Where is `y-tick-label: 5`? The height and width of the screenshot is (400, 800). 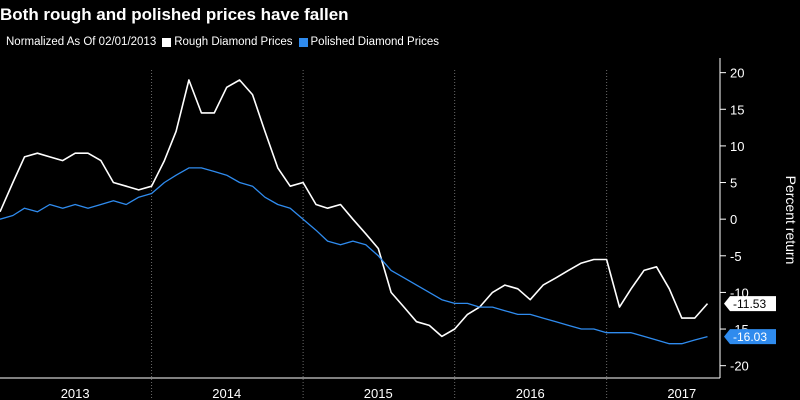 y-tick-label: 5 is located at coordinates (733, 183).